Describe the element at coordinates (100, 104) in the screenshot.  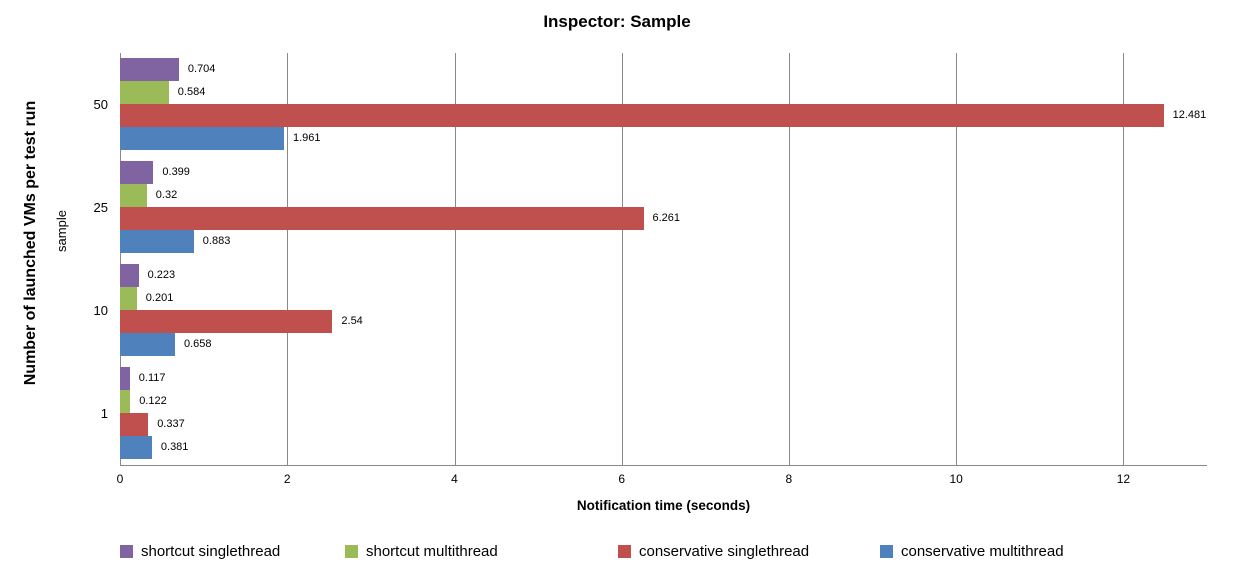
I see `category-label-50: 50` at that location.